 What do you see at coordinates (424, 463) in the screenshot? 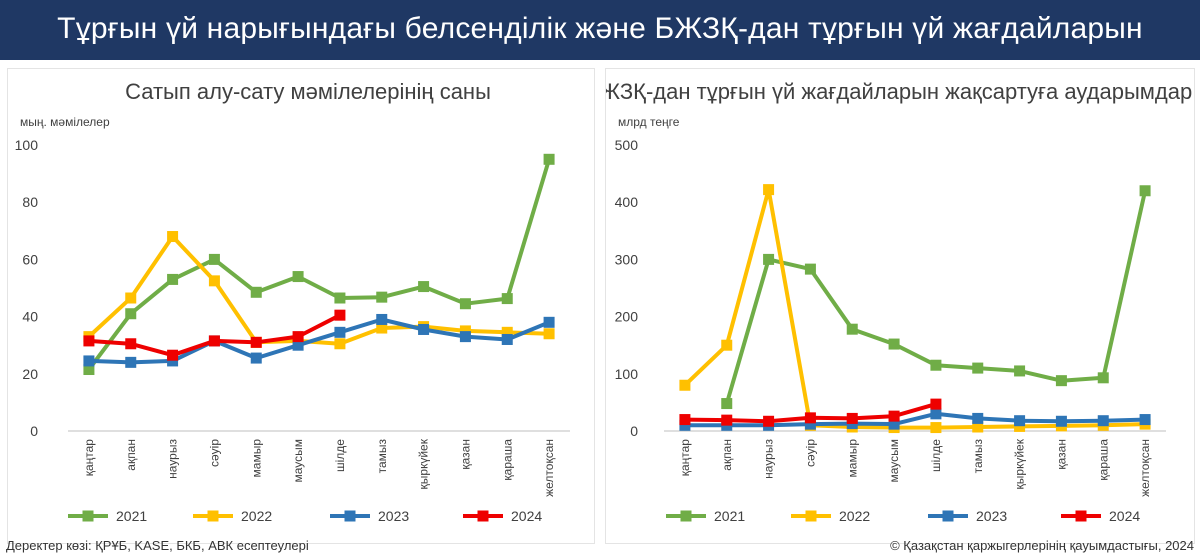
I see `x-tick-label: қыркүйек` at bounding box center [424, 463].